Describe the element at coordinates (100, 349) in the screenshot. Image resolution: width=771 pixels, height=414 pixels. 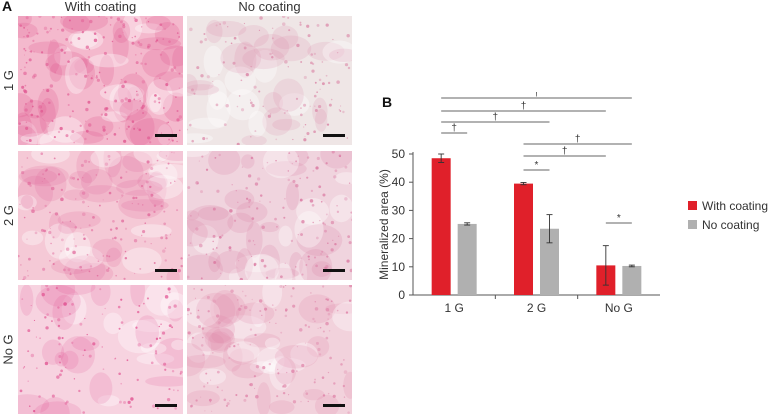
I see `micrograph-nog-with-coating` at that location.